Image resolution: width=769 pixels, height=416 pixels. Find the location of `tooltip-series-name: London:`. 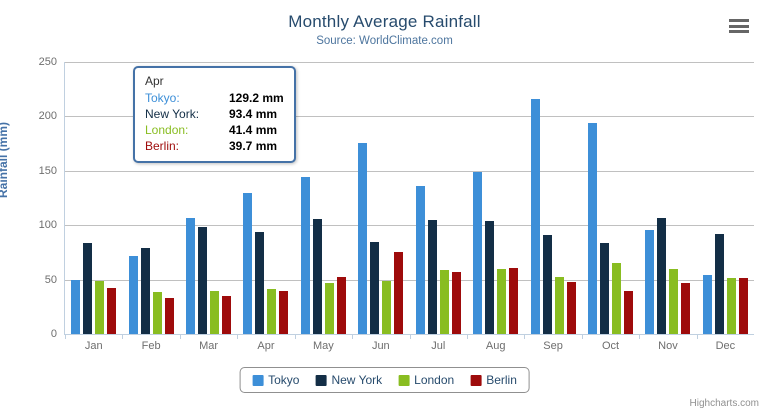

tooltip-series-name: London: is located at coordinates (167, 130).